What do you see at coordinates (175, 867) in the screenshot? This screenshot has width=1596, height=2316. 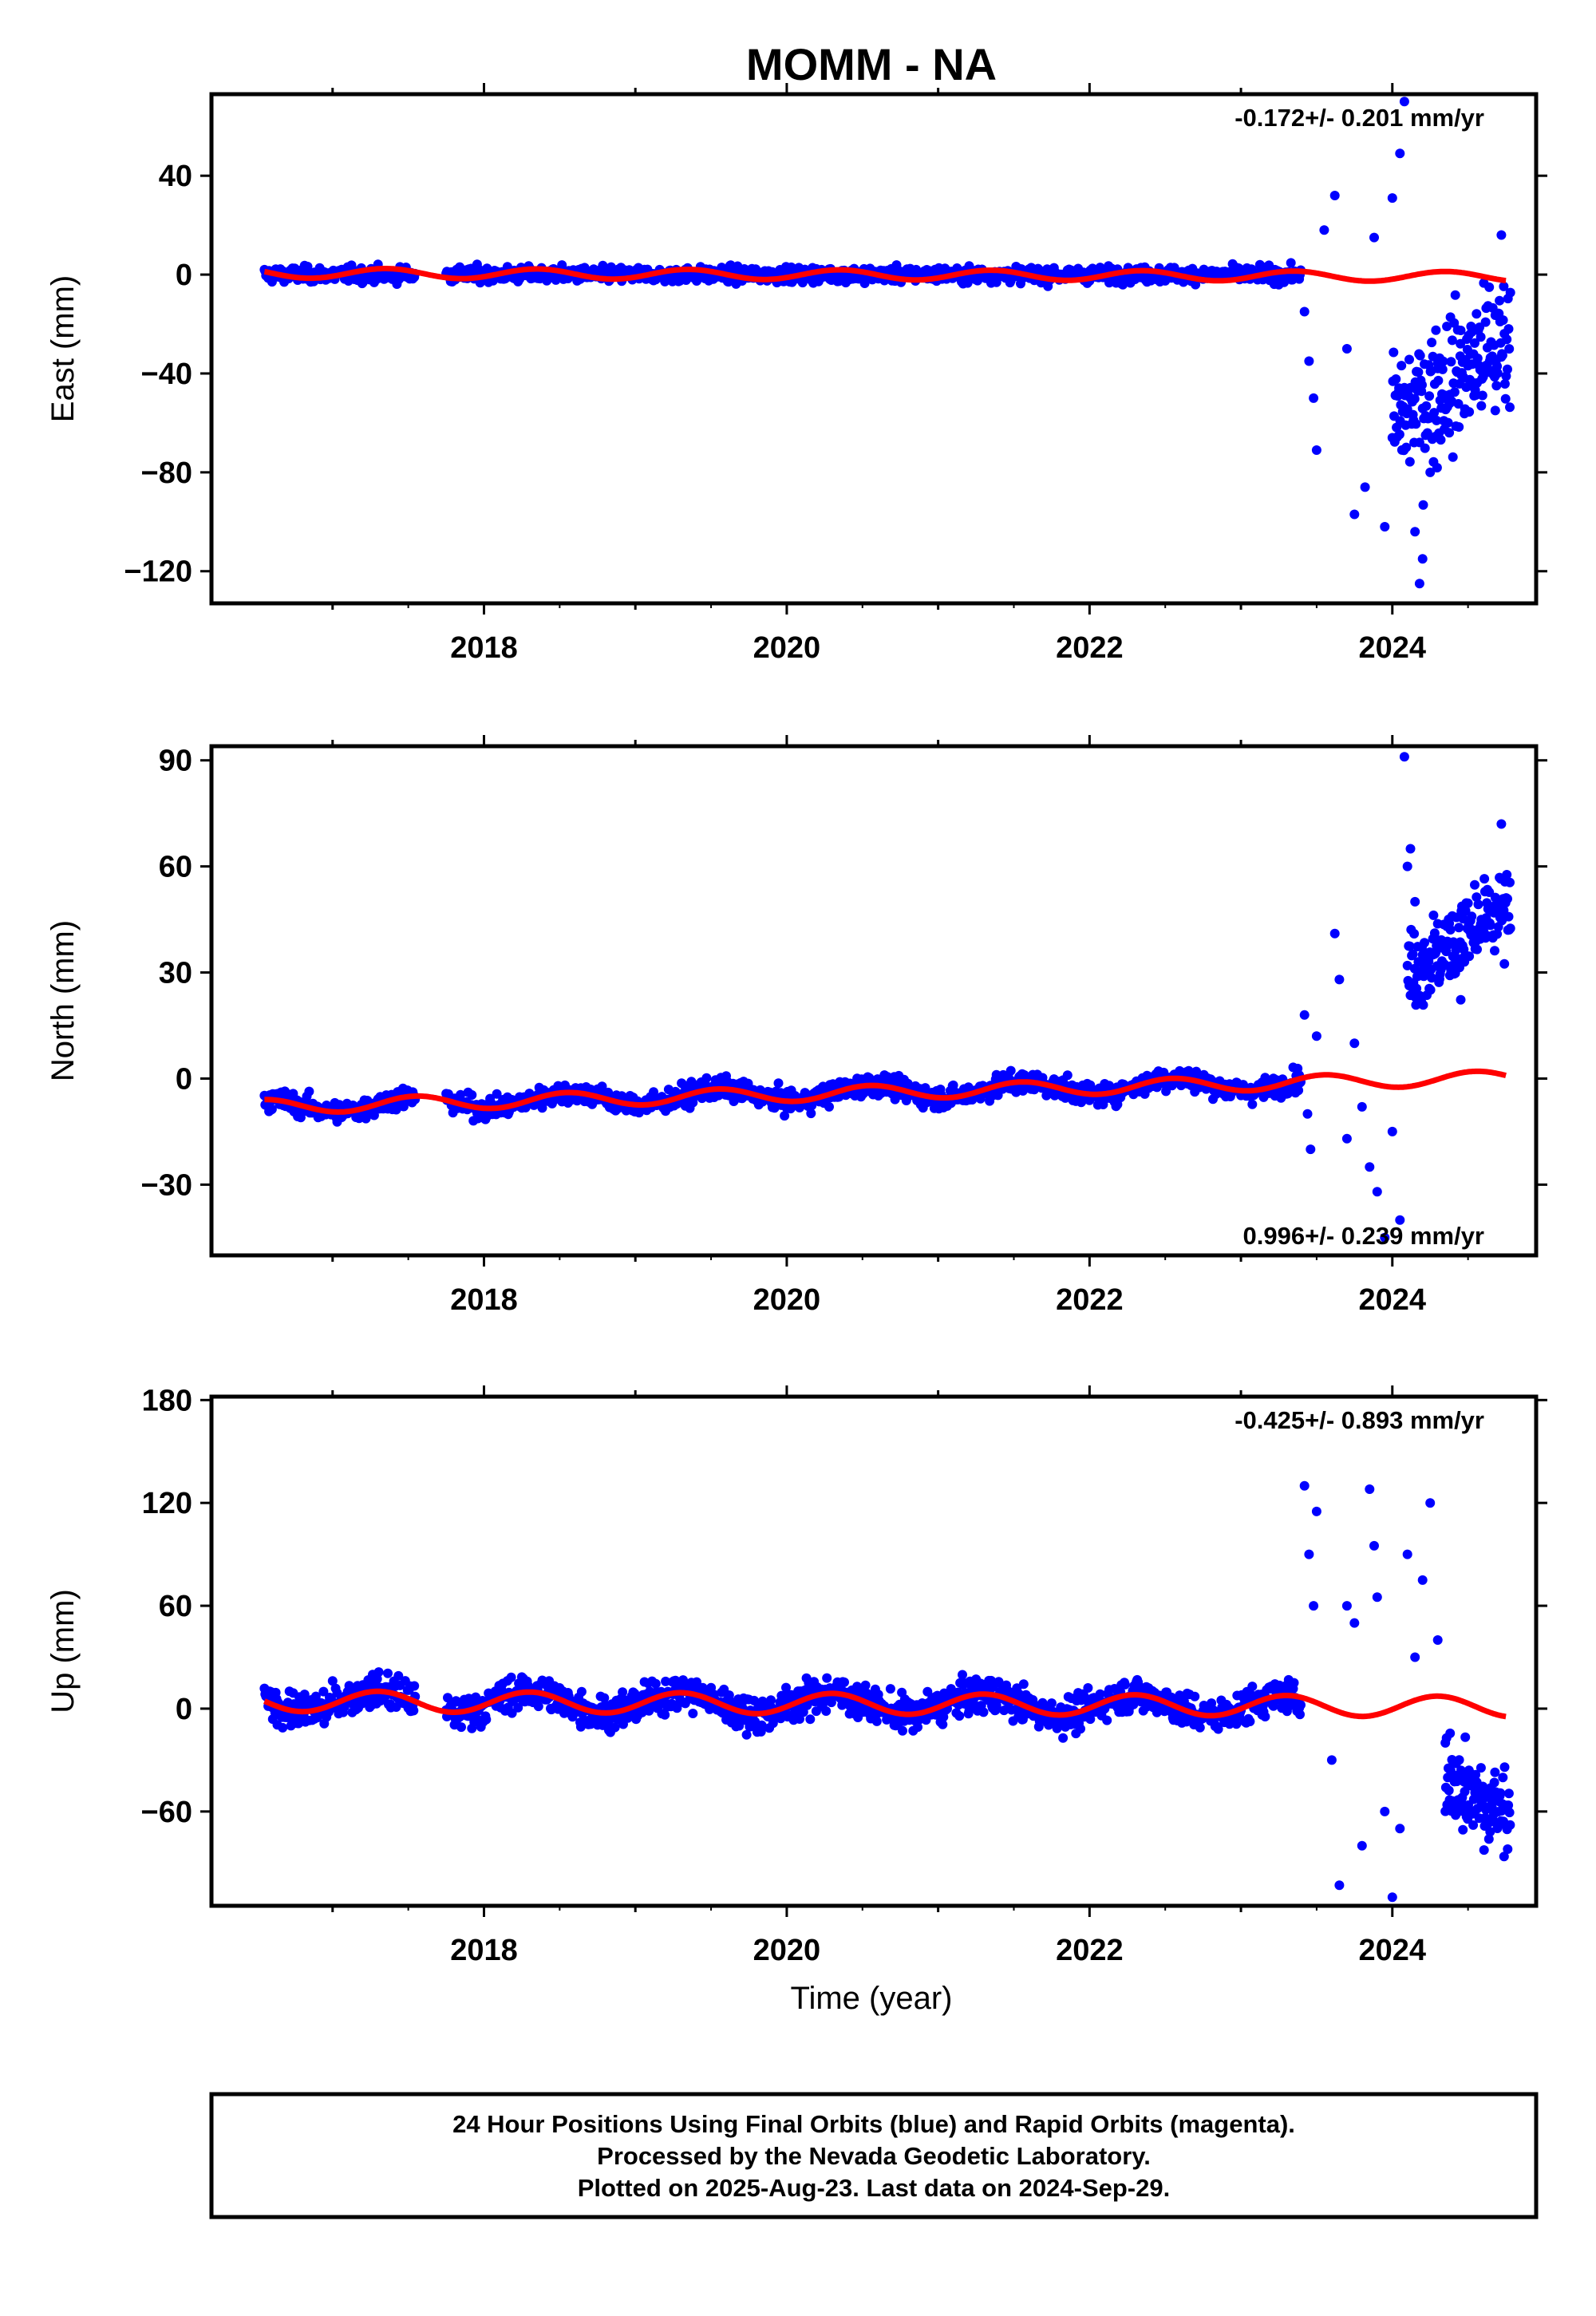 I see `y-tick-label-3: 60` at bounding box center [175, 867].